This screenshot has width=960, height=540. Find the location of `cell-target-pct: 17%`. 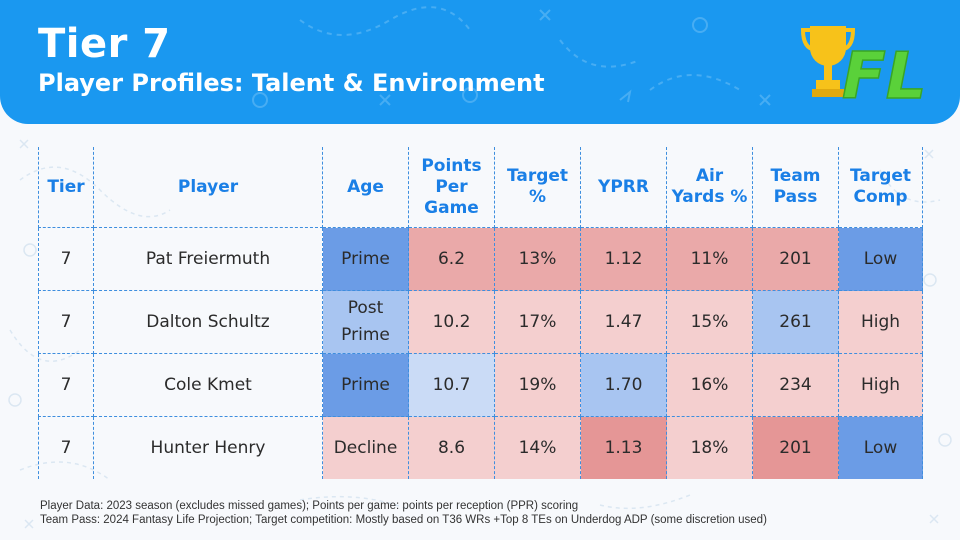

cell-target-pct: 17% is located at coordinates (537, 322).